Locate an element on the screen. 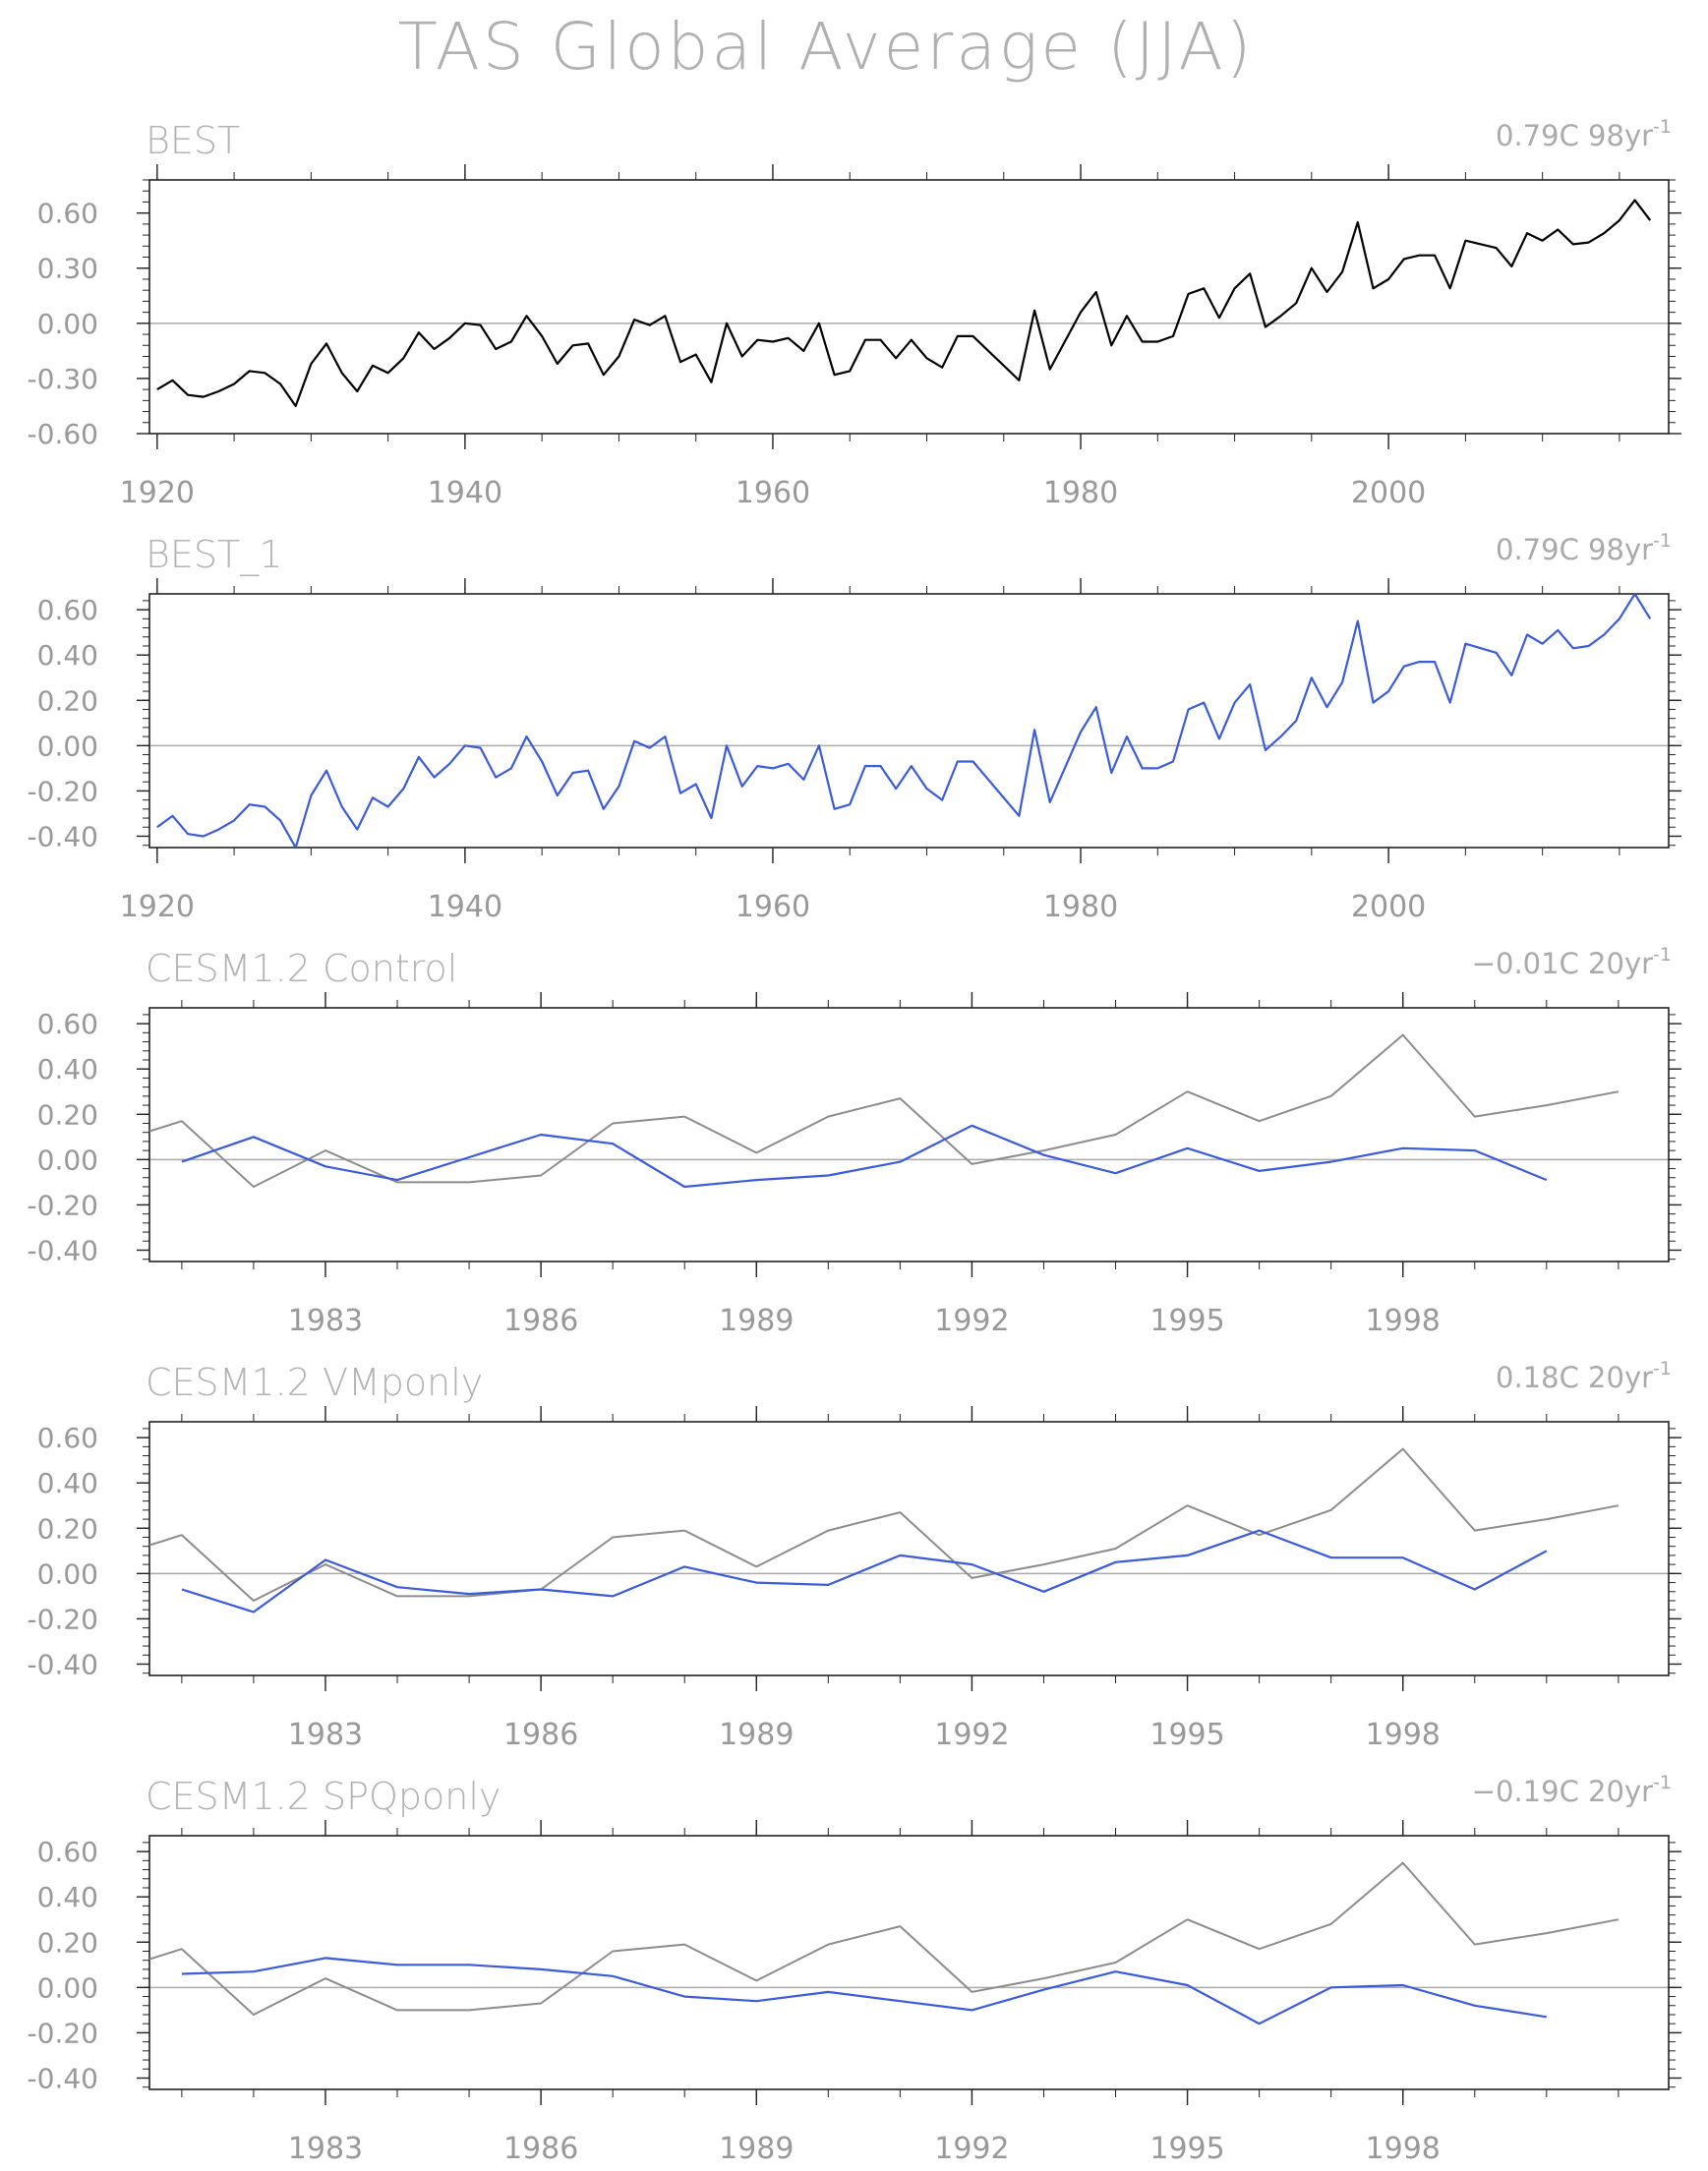 This screenshot has width=1708, height=2171. panel-label: BEST is located at coordinates (193, 140).